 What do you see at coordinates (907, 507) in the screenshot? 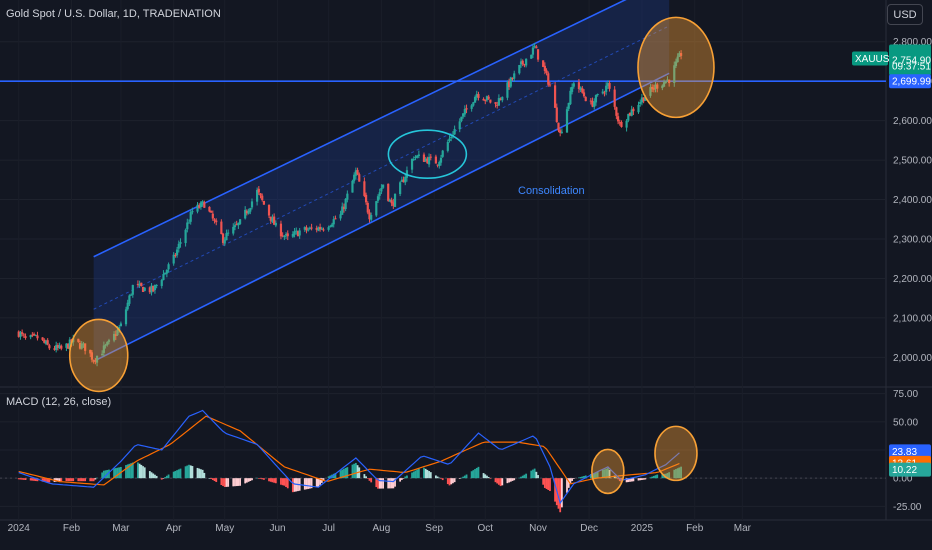
I see `macd-tick-label: -25.00` at bounding box center [907, 507].